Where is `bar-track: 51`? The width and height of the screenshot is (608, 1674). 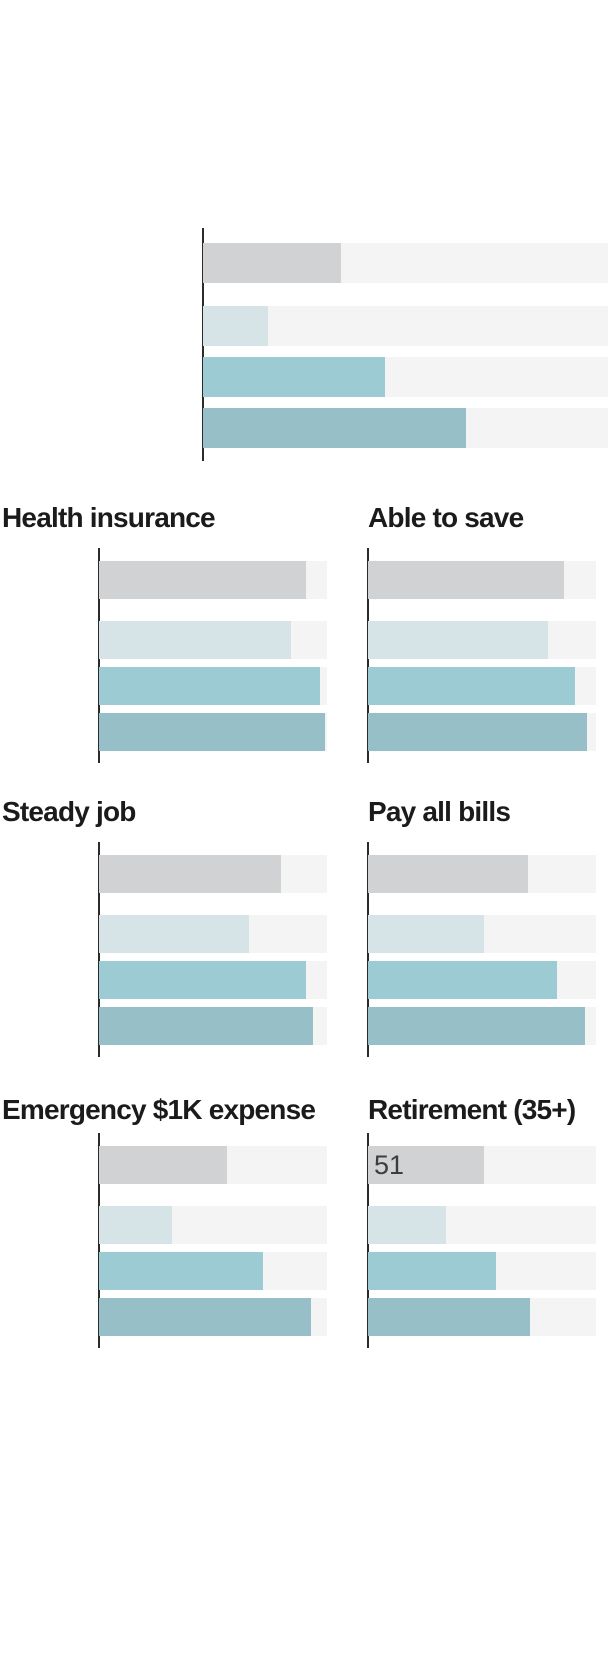 bar-track: 51 is located at coordinates (482, 1165).